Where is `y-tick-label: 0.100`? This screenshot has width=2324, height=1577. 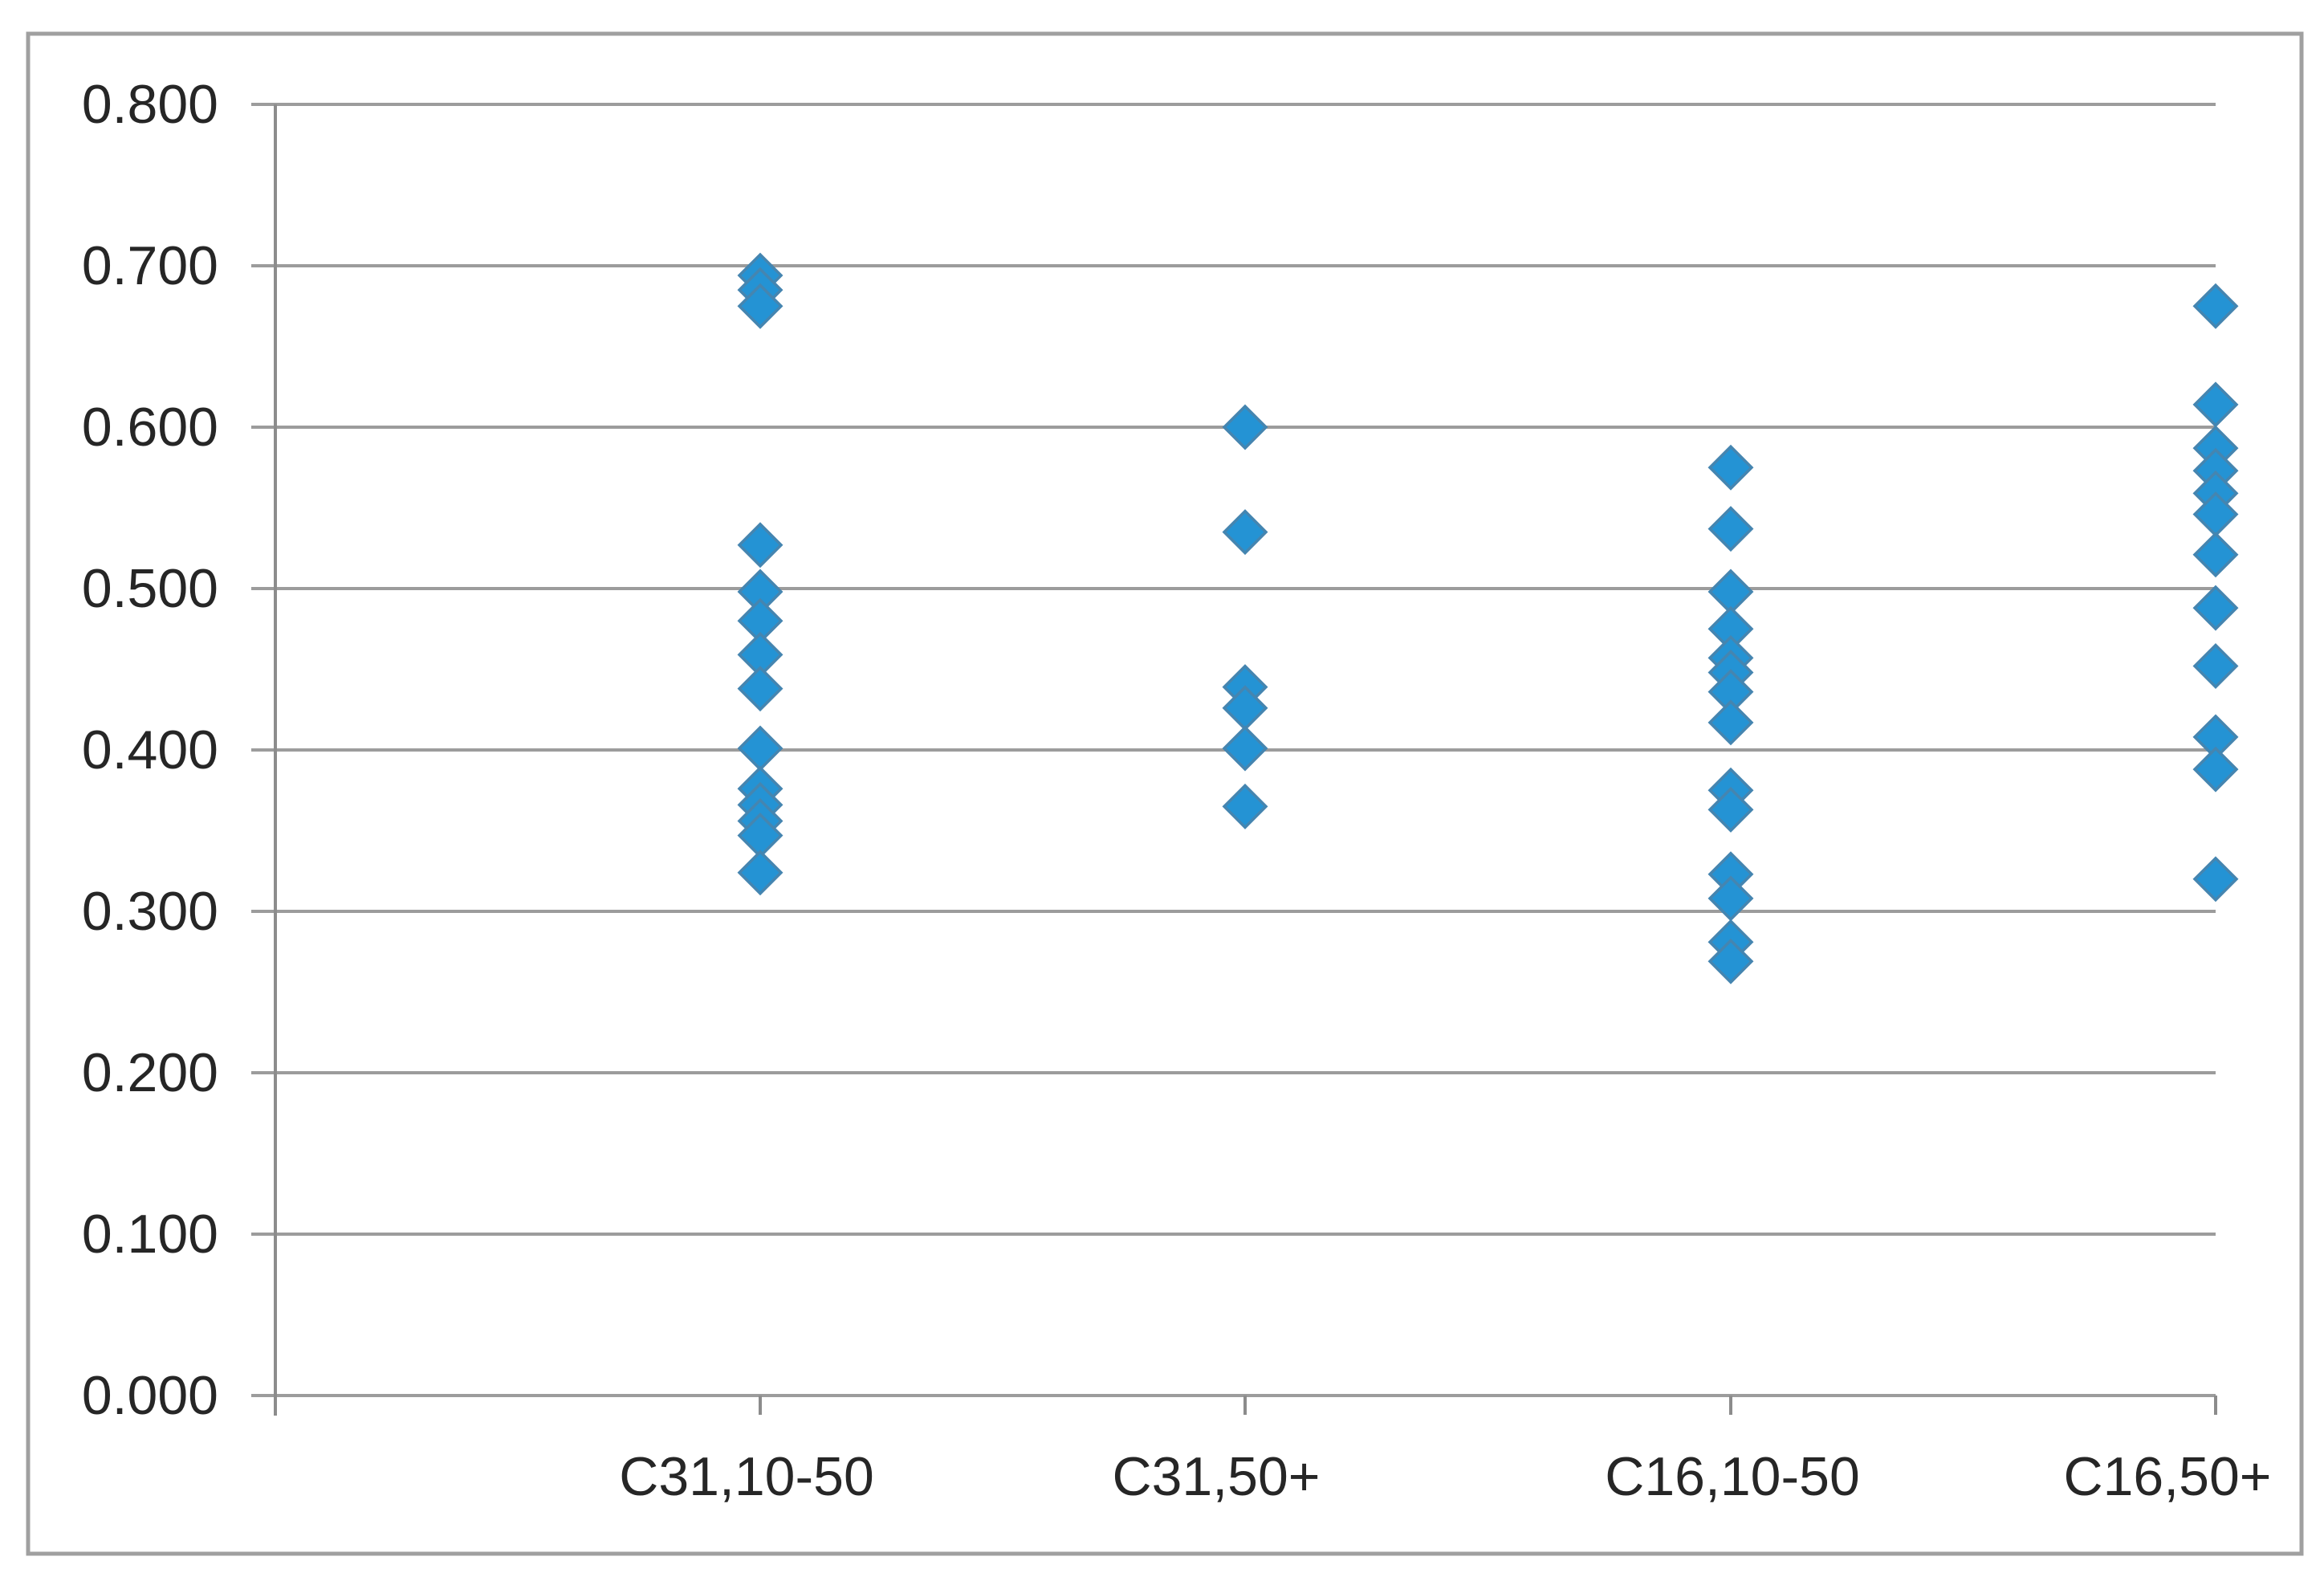 y-tick-label: 0.100 is located at coordinates (150, 1234).